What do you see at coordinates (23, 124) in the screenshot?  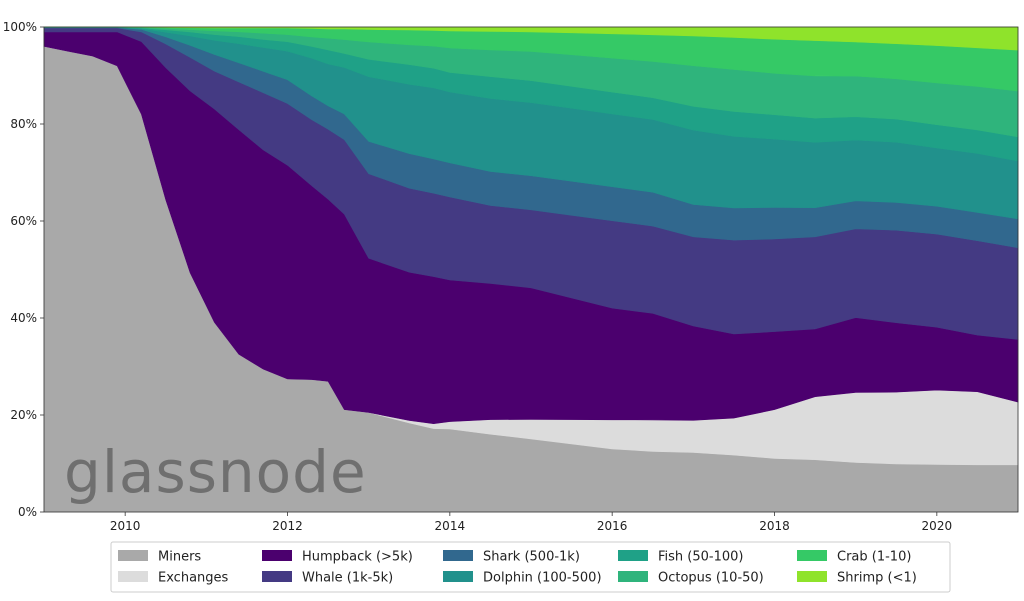 I see `y-tick-label: 80%` at bounding box center [23, 124].